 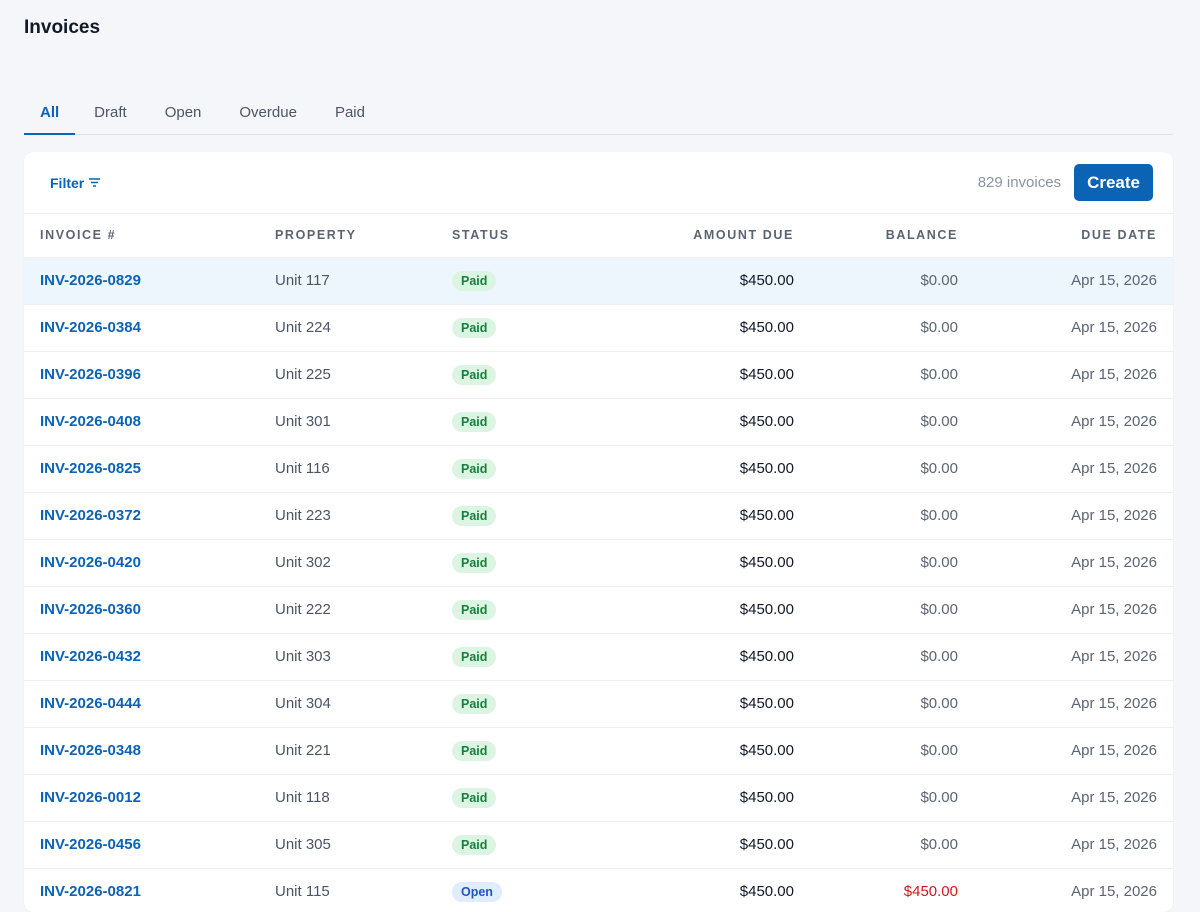 I want to click on invoice-number-link: INV-2026-0348, so click(x=90, y=750).